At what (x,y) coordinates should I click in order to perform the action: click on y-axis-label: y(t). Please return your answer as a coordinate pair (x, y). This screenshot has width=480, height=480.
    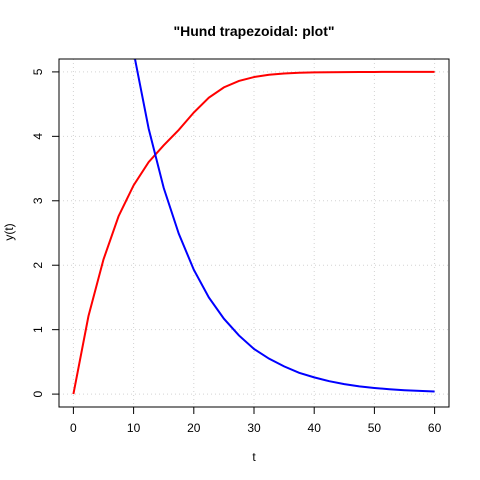
    Looking at the image, I should click on (9, 231).